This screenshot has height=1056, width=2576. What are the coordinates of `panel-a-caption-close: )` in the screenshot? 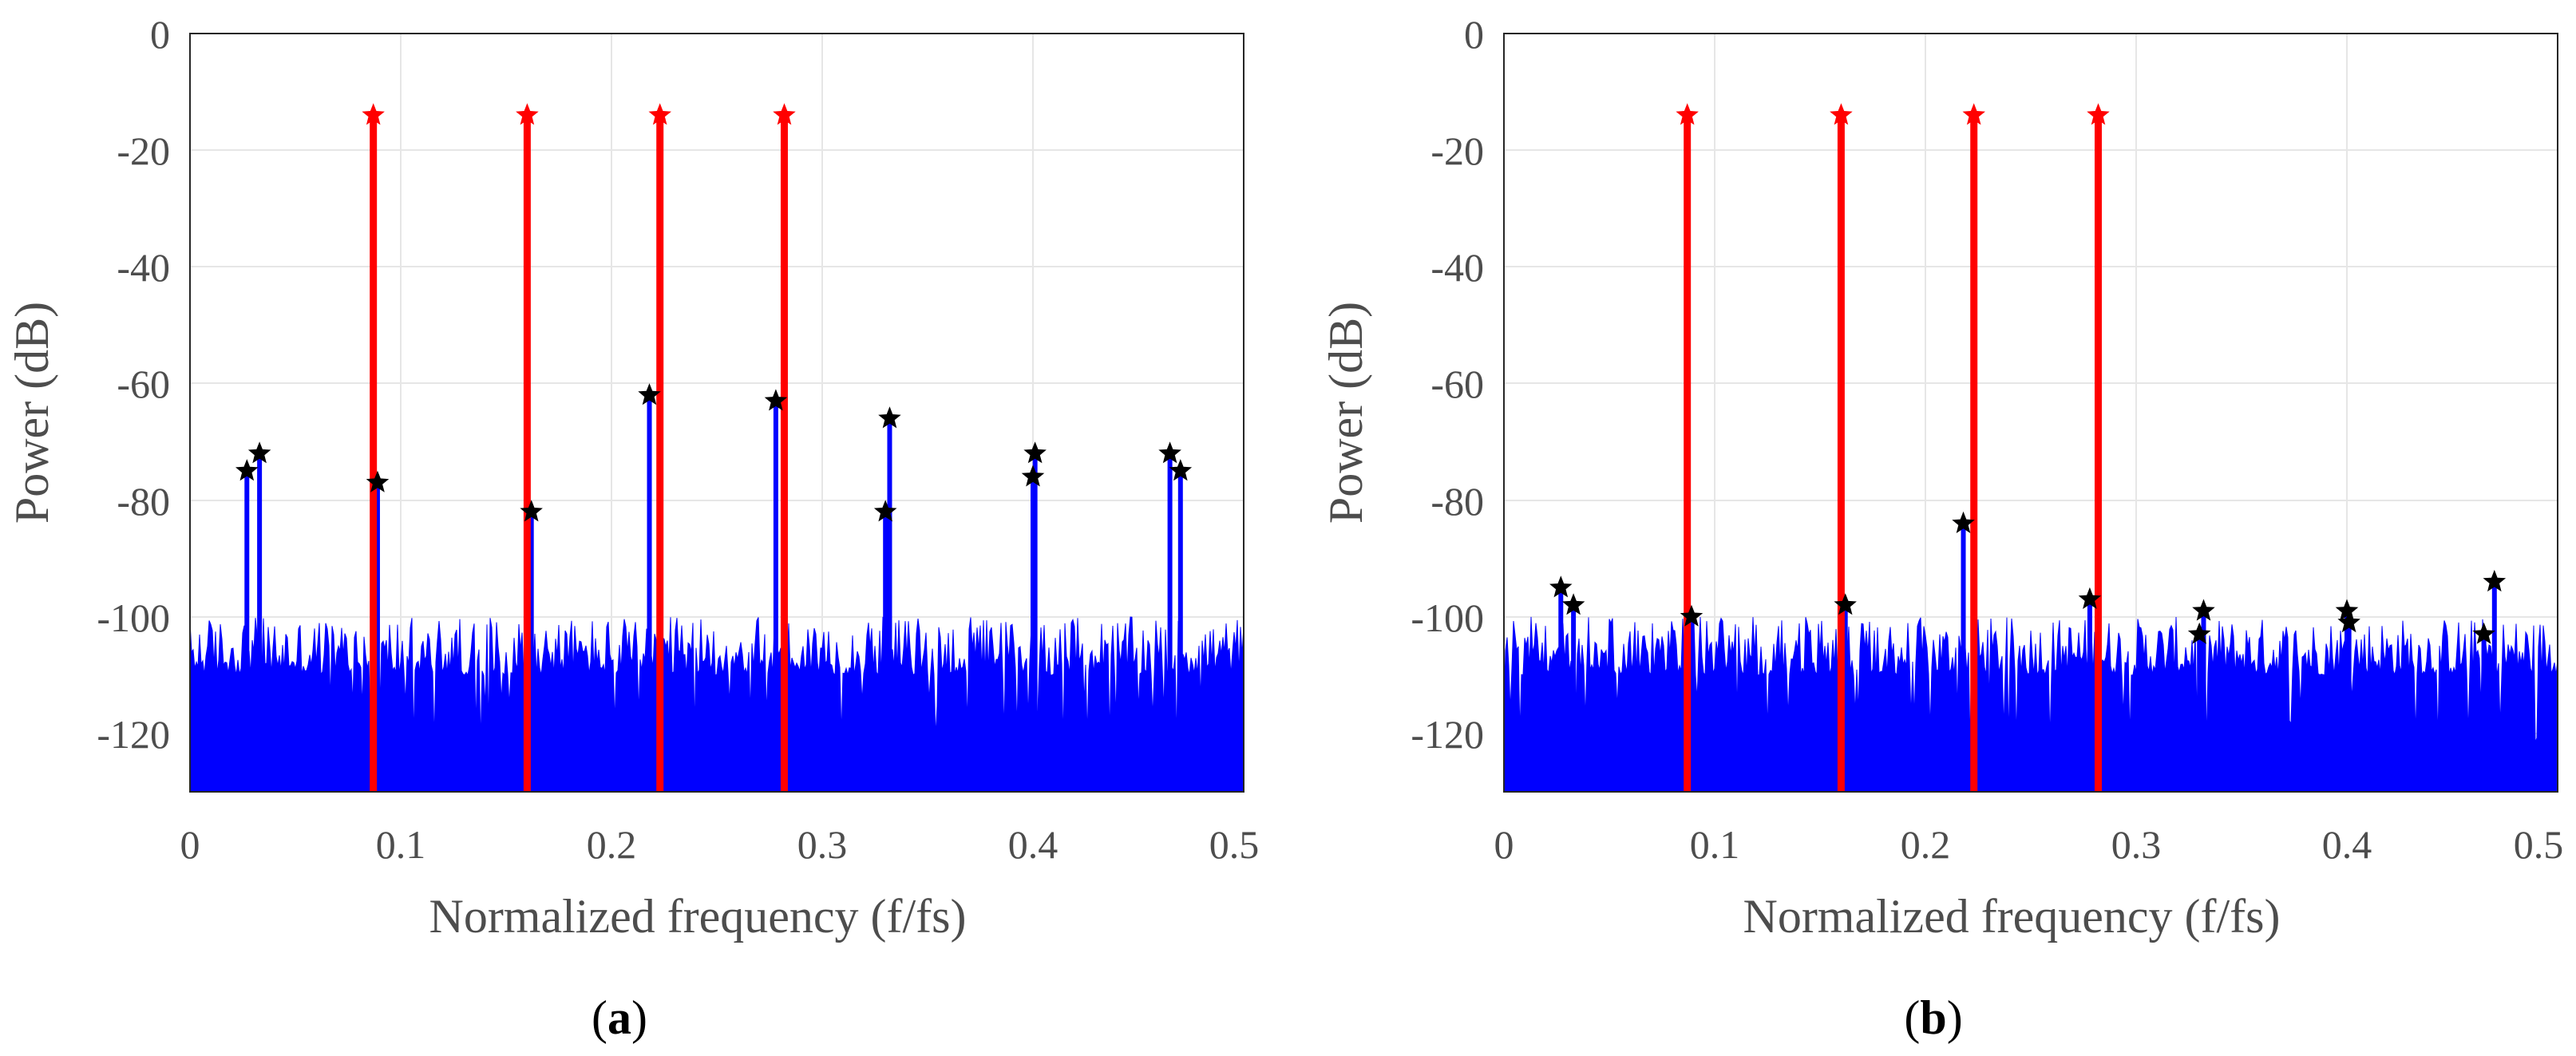 It's located at (639, 1017).